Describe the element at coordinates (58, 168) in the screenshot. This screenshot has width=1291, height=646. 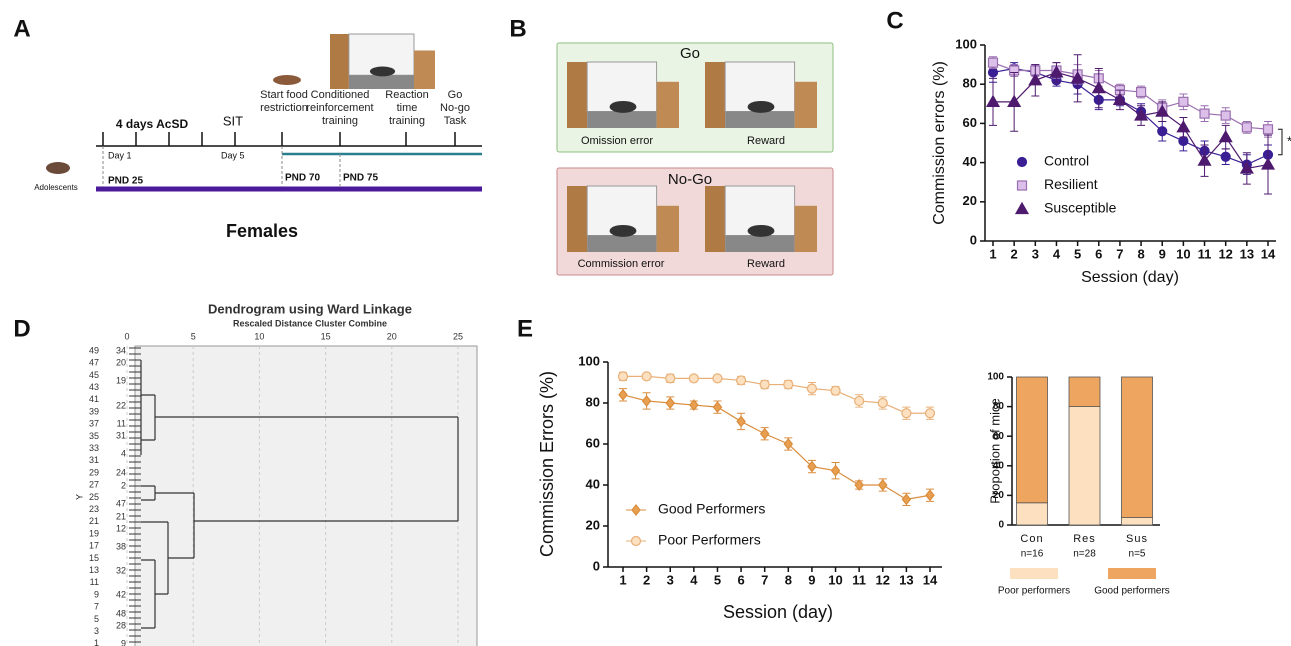
I see `mouse-icon` at that location.